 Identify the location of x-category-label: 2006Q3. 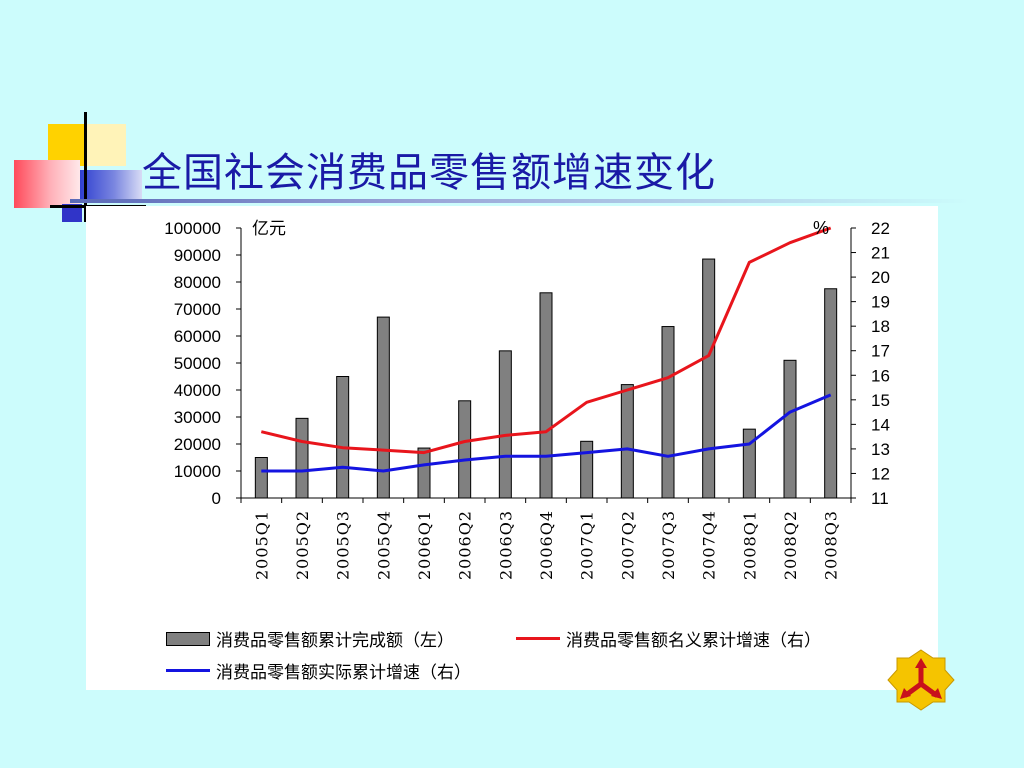
(505, 545).